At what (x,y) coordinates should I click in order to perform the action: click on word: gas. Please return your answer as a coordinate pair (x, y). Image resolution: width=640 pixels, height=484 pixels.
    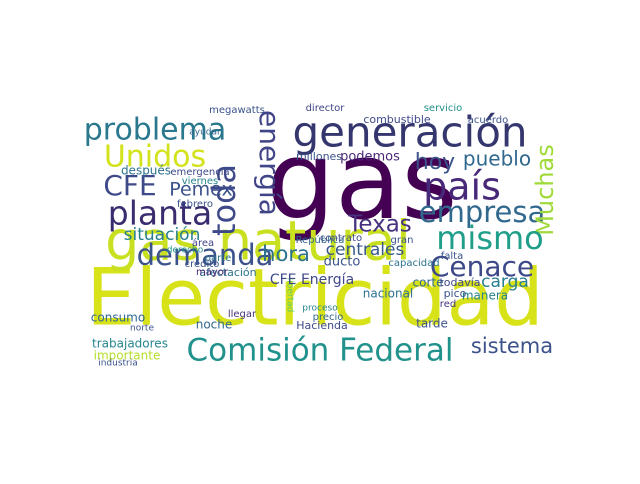
    Looking at the image, I should click on (361, 181).